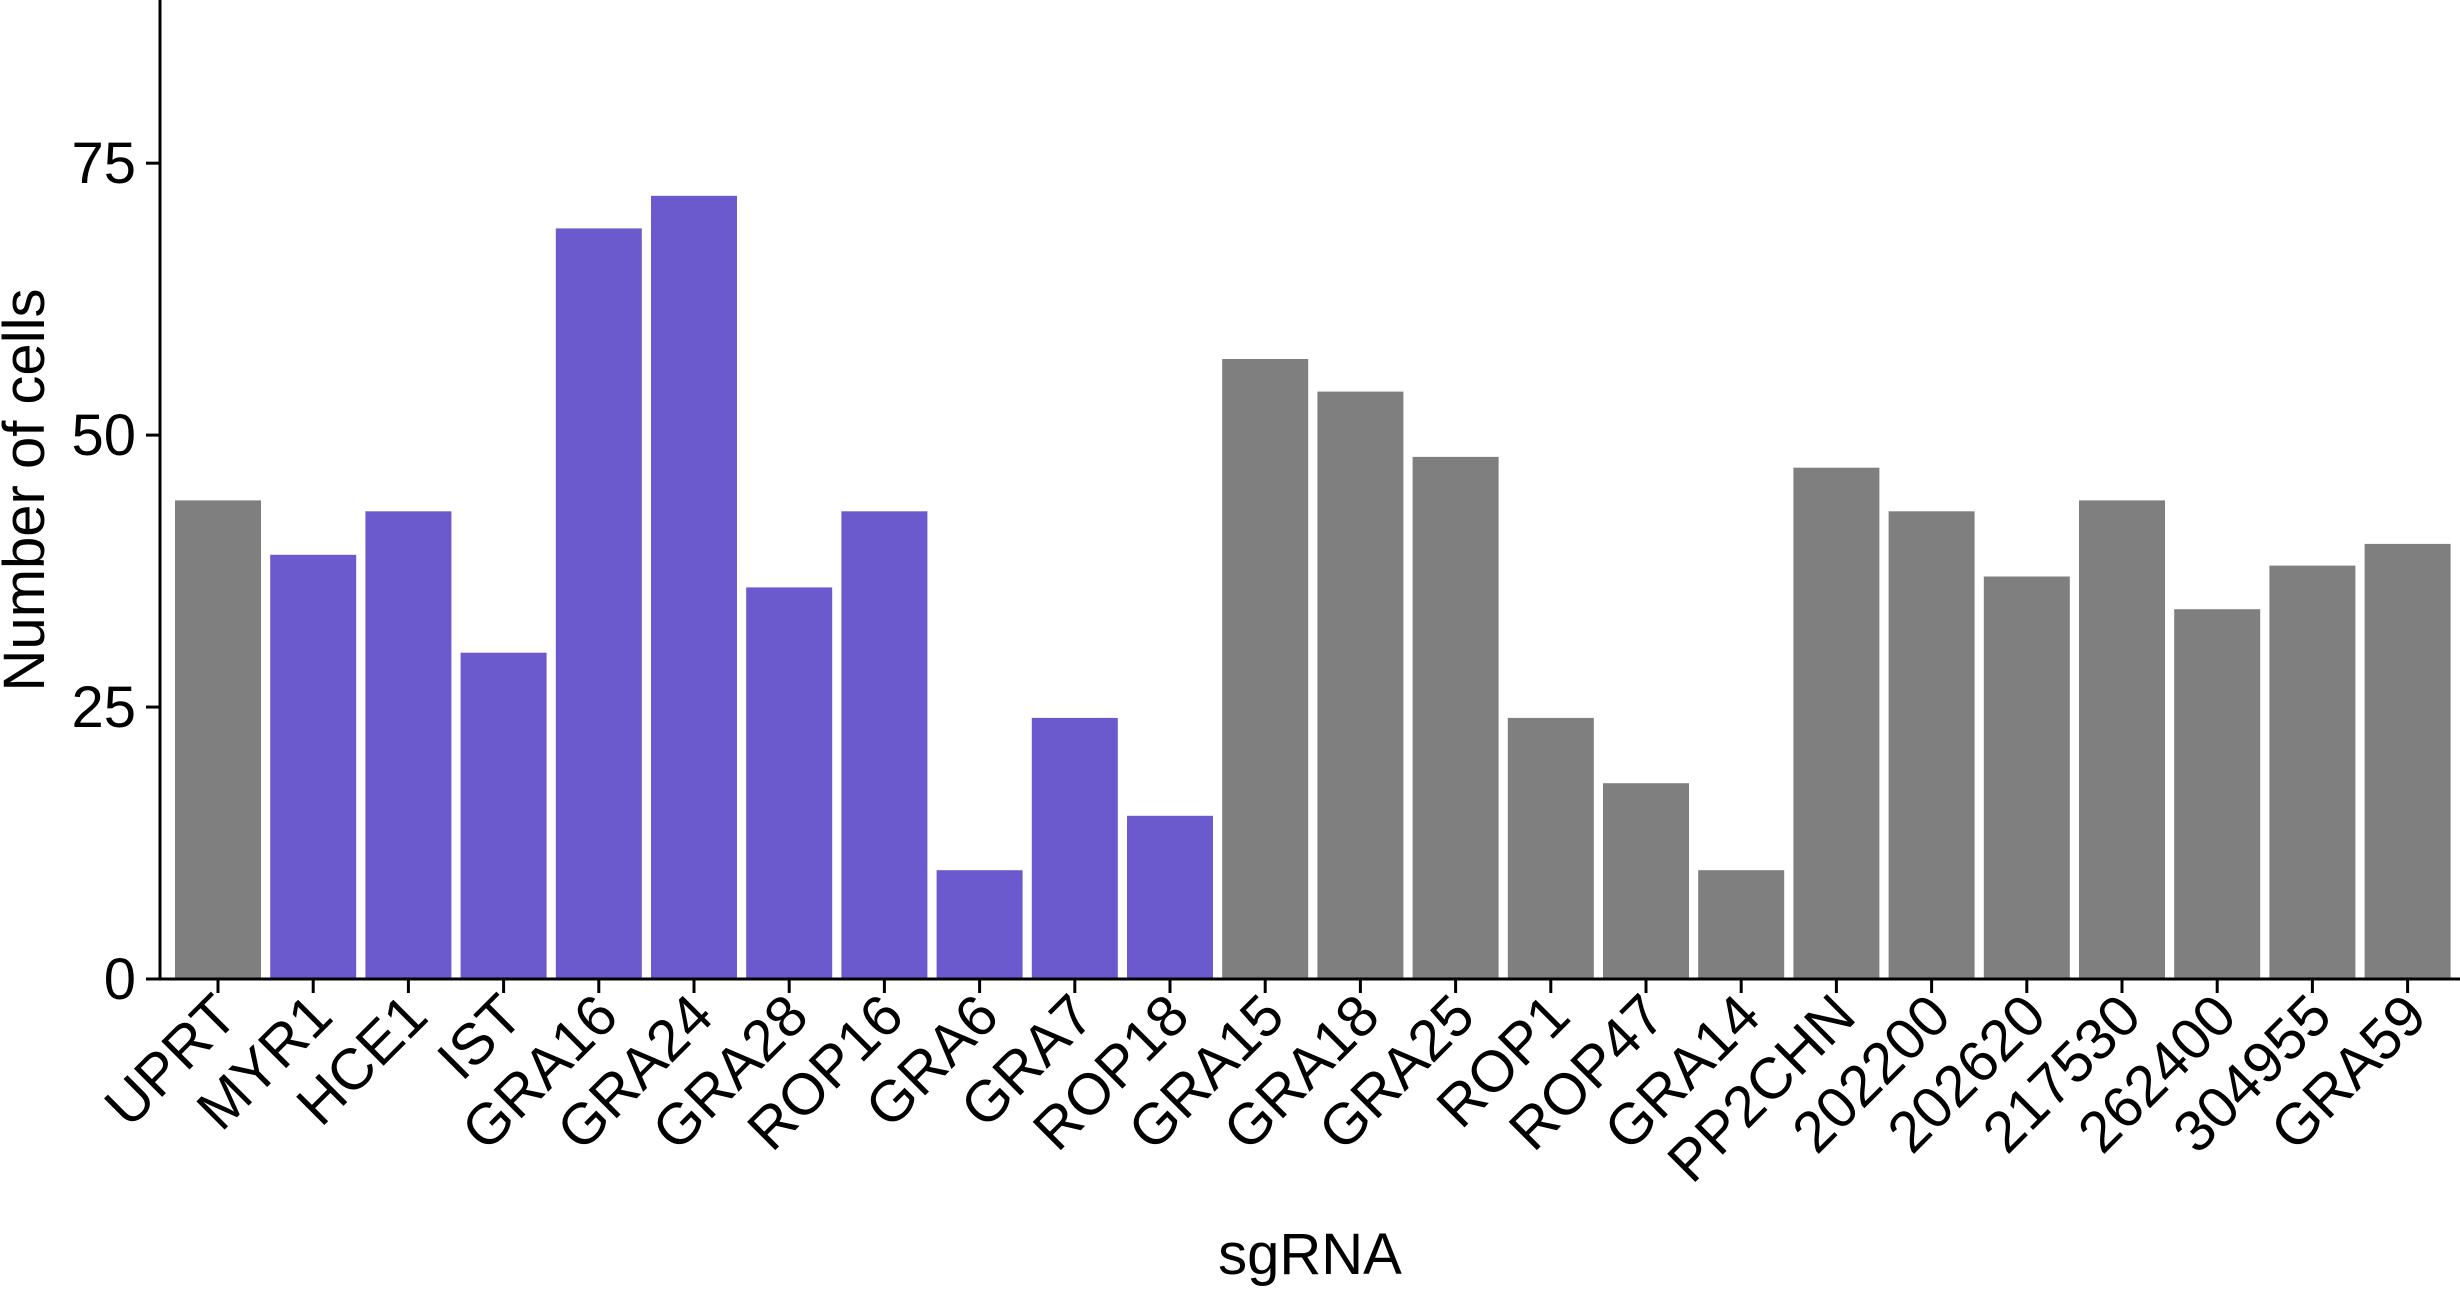 The height and width of the screenshot is (1290, 2460). What do you see at coordinates (789, 783) in the screenshot?
I see `bar-gra28` at bounding box center [789, 783].